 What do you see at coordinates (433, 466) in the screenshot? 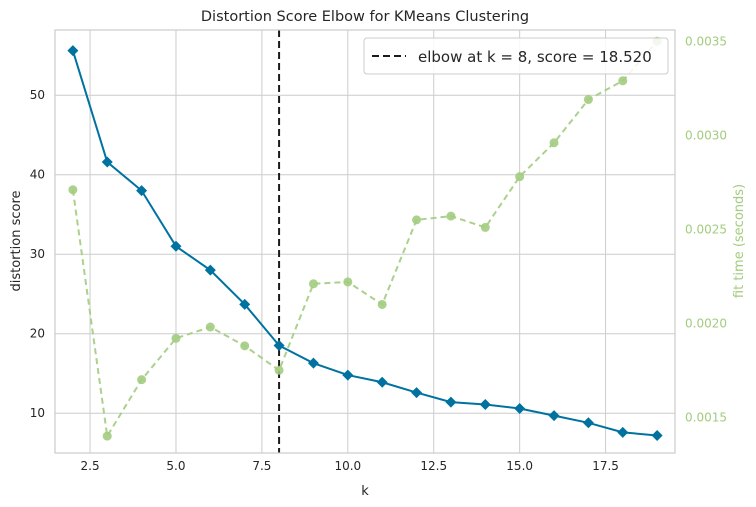
I see `x-tick-label: 12.5` at bounding box center [433, 466].